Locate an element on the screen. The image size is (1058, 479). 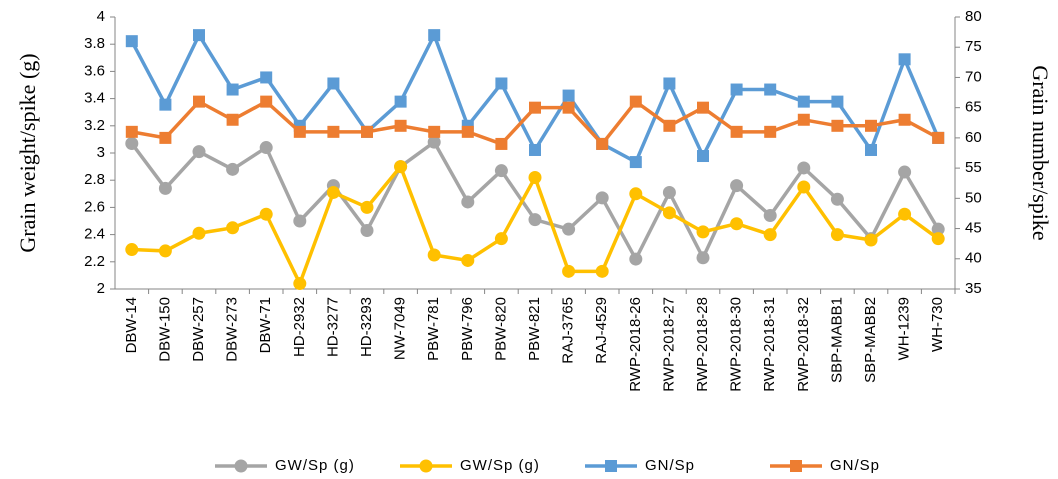
x-tick-label: NW-7049 is located at coordinates (400, 328).